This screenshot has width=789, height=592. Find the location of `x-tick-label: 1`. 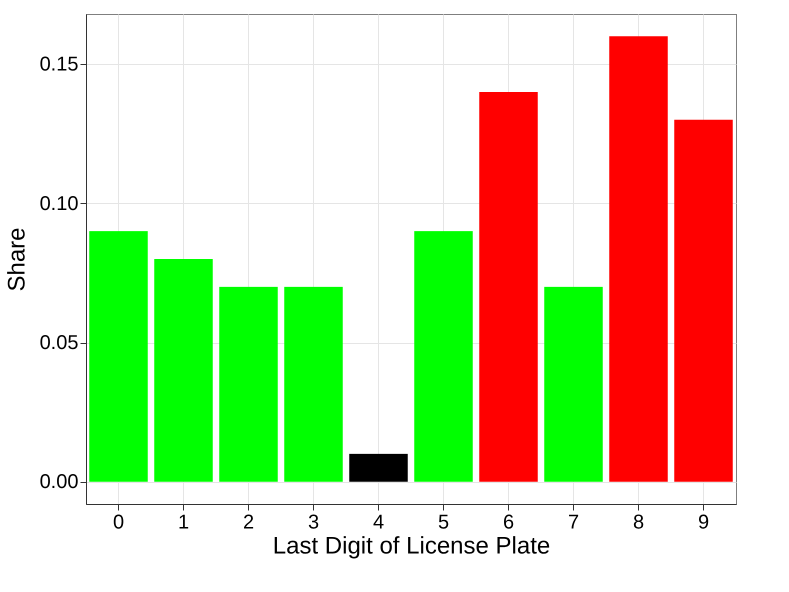

x-tick-label: 1 is located at coordinates (184, 523).